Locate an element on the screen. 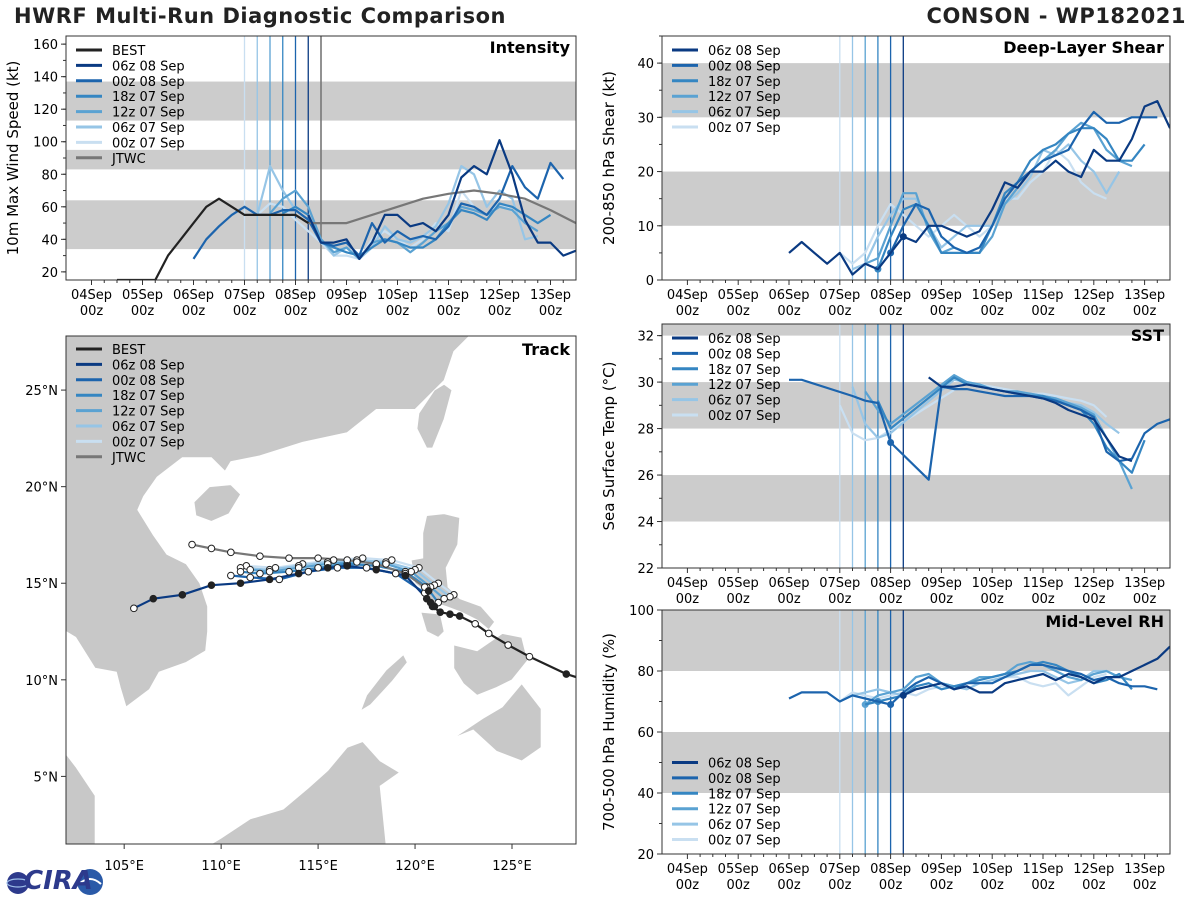 The width and height of the screenshot is (1200, 902). shear-xtick-date: 08Sep is located at coordinates (890, 295).